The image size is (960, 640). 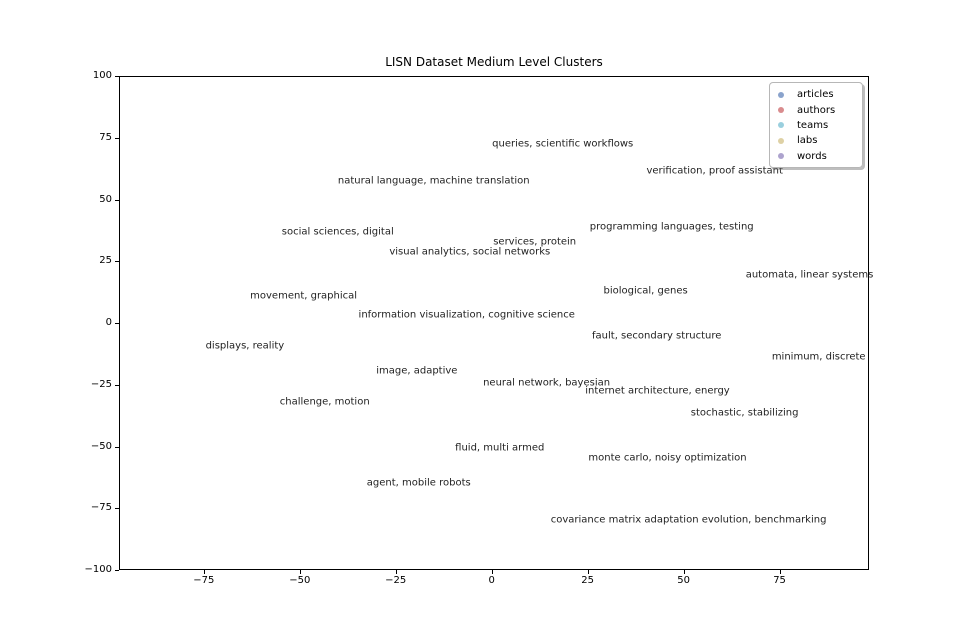 I want to click on legend-item-authors: authors, so click(x=816, y=109).